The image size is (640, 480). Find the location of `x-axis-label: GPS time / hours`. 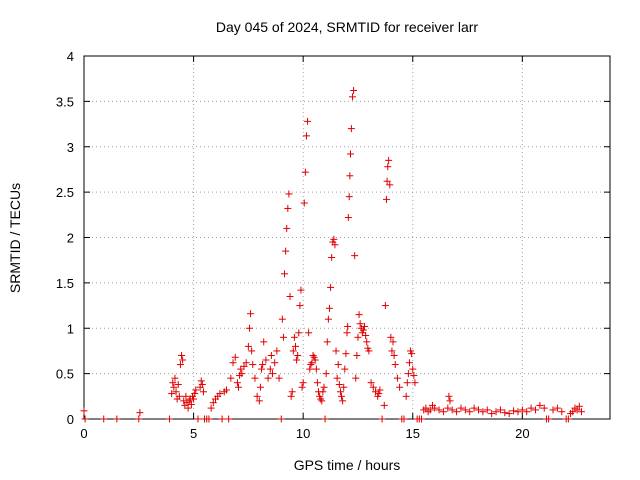

x-axis-label: GPS time / hours is located at coordinates (347, 465).